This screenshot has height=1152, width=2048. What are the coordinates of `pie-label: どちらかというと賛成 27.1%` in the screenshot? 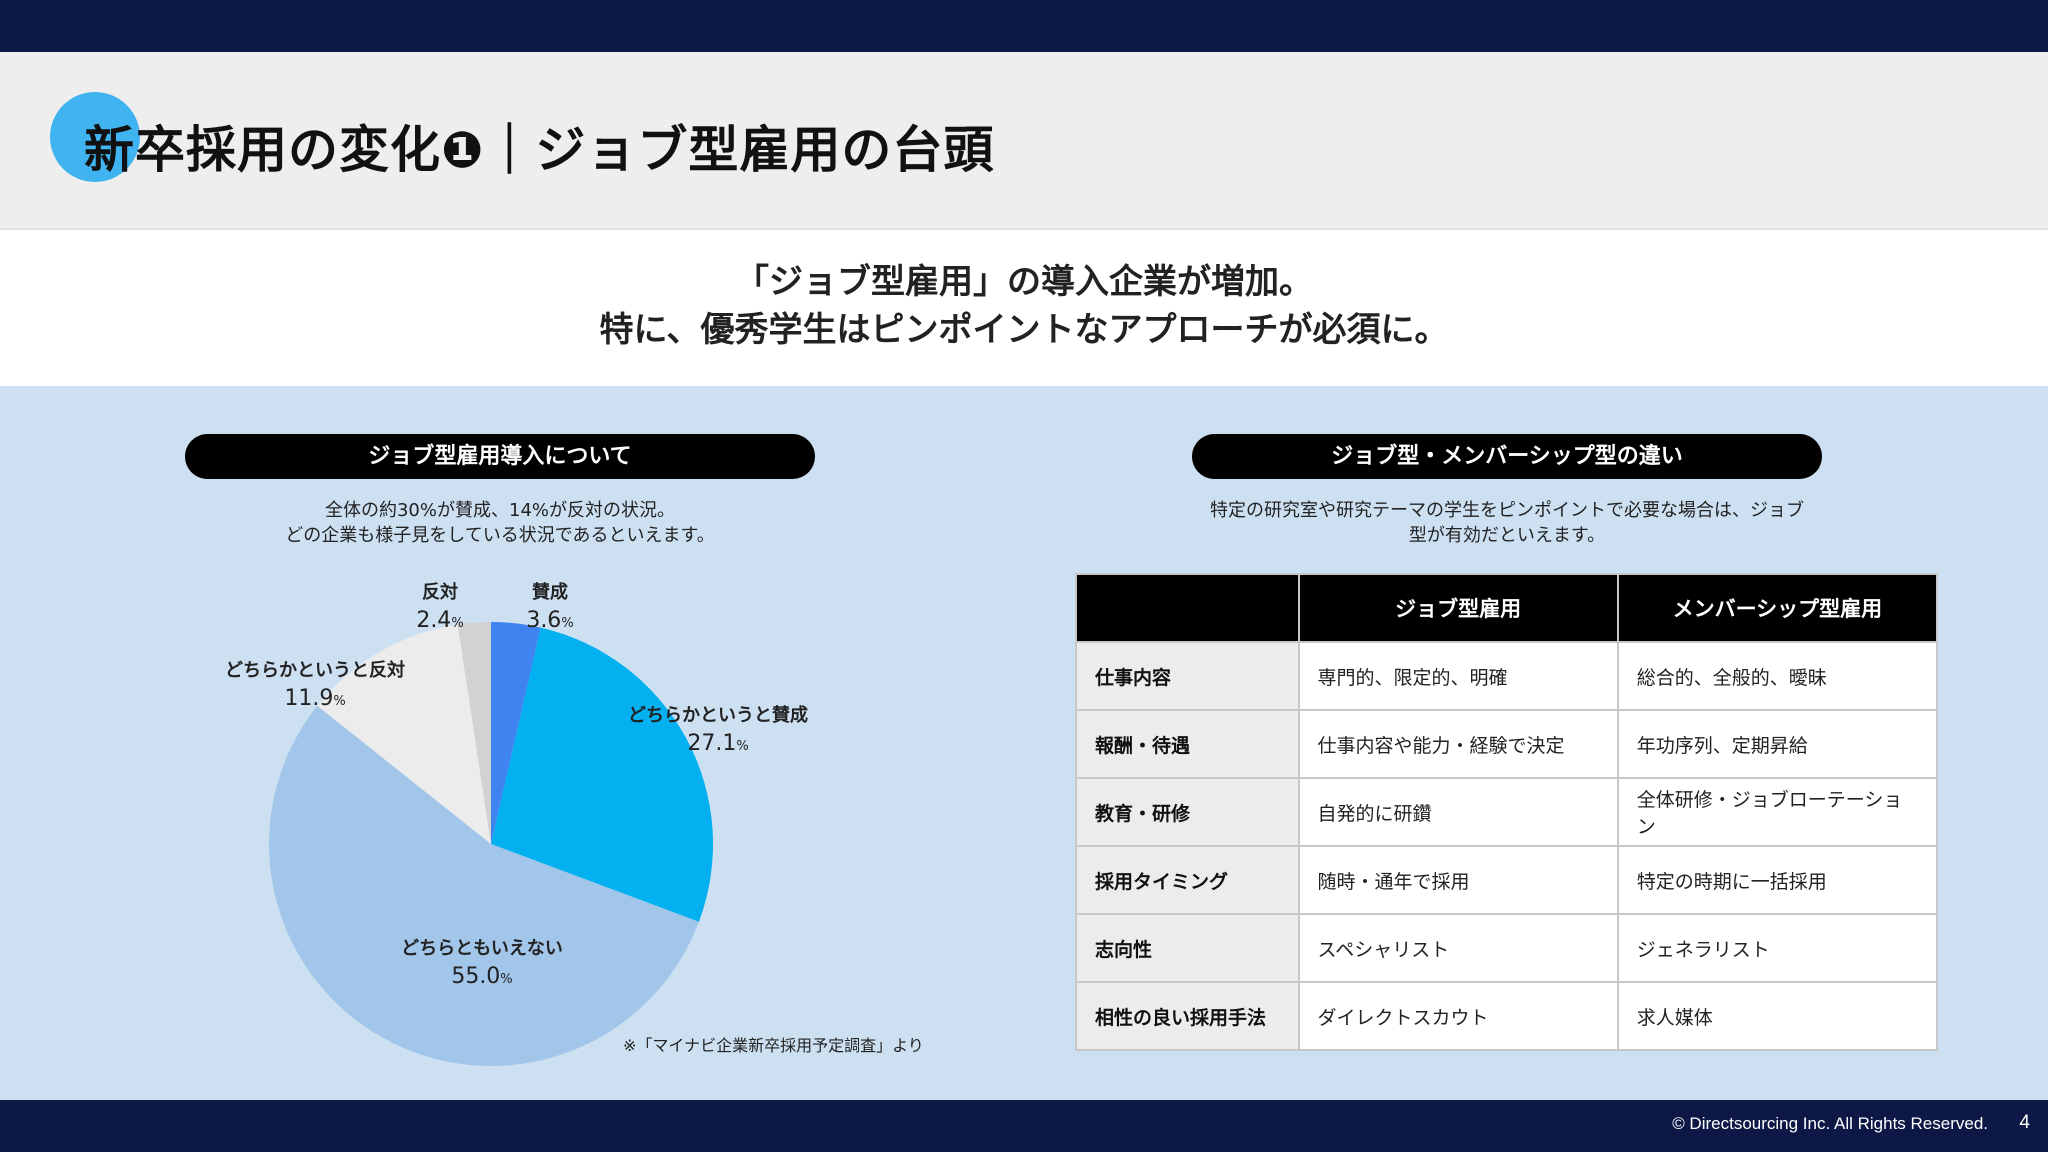 It's located at (718, 732).